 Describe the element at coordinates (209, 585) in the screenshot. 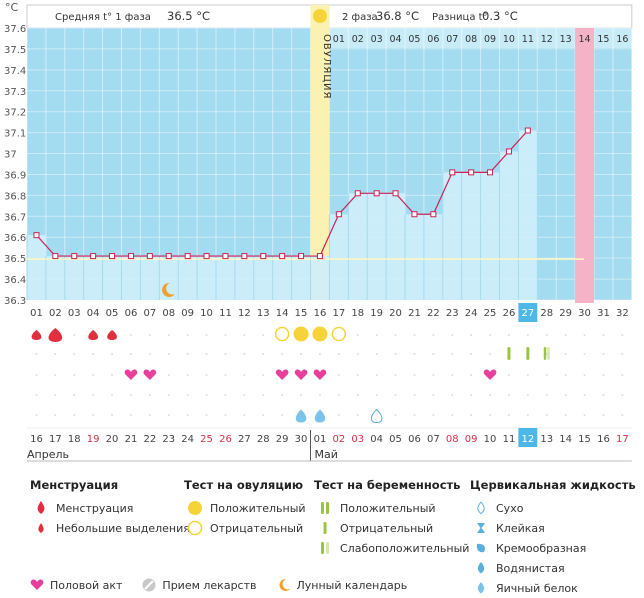

I see `legend-label: Прием лекарств` at that location.